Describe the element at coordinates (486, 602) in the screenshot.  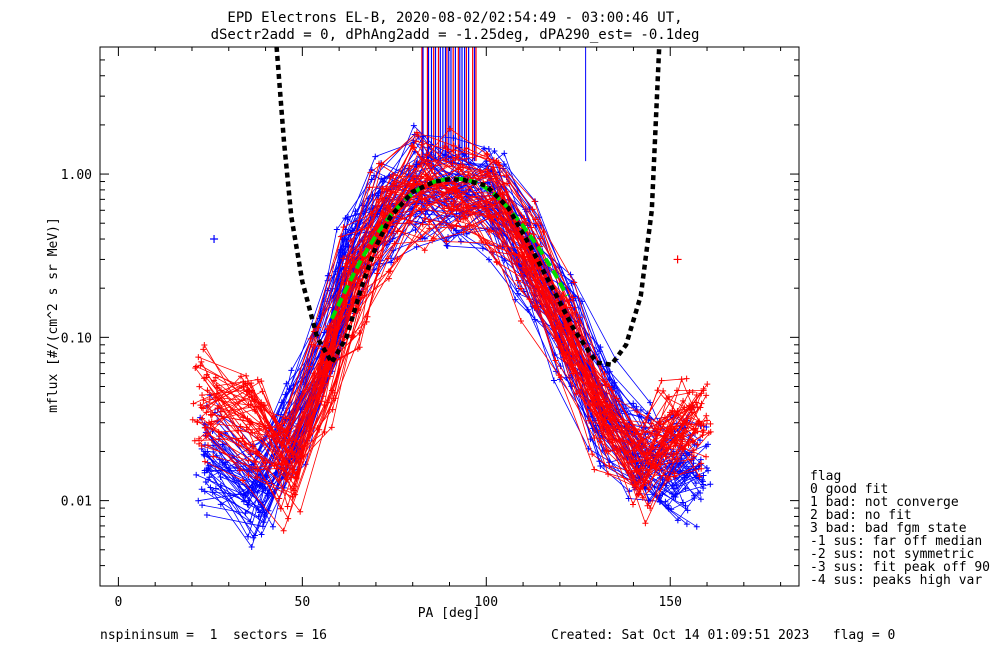
I see `x-tick-label: 100` at that location.